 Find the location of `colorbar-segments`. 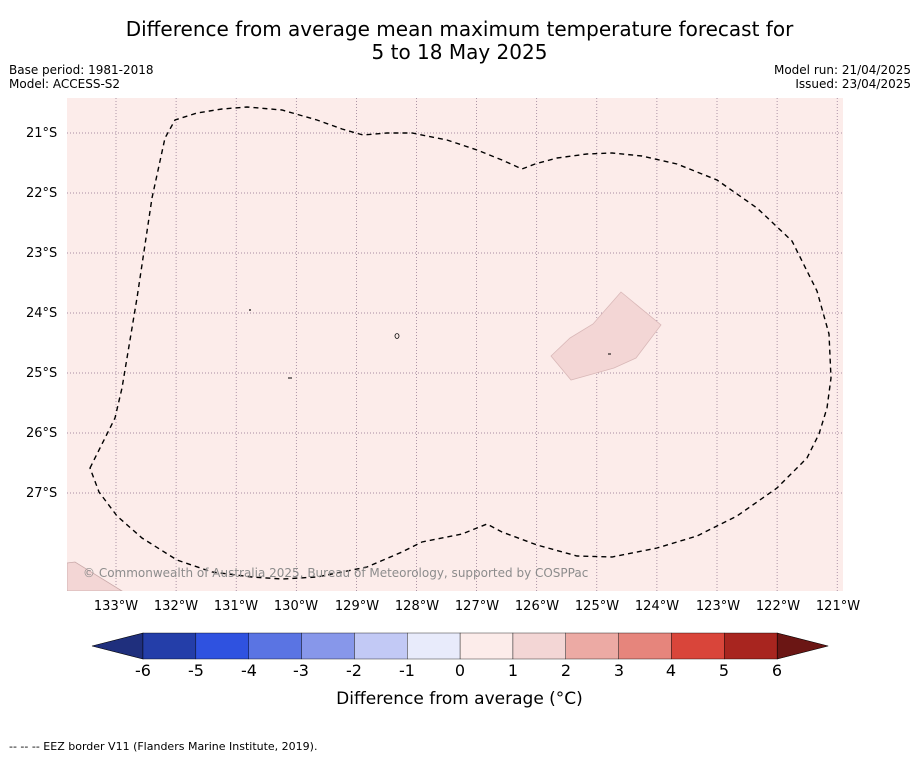

colorbar-segments is located at coordinates (460, 646).